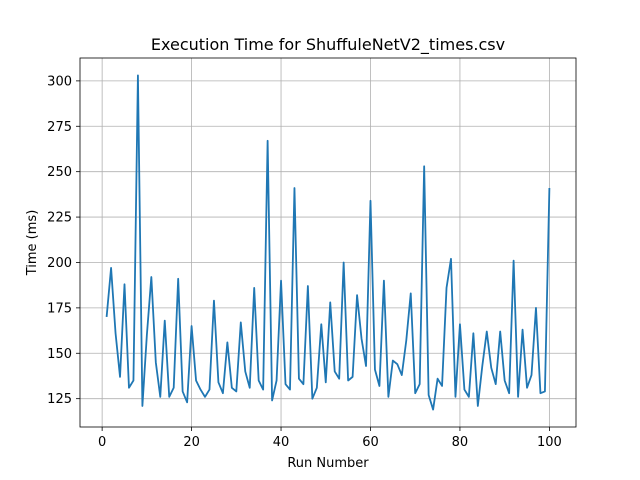 The height and width of the screenshot is (480, 640). I want to click on x-axis-label: Run Number, so click(328, 463).